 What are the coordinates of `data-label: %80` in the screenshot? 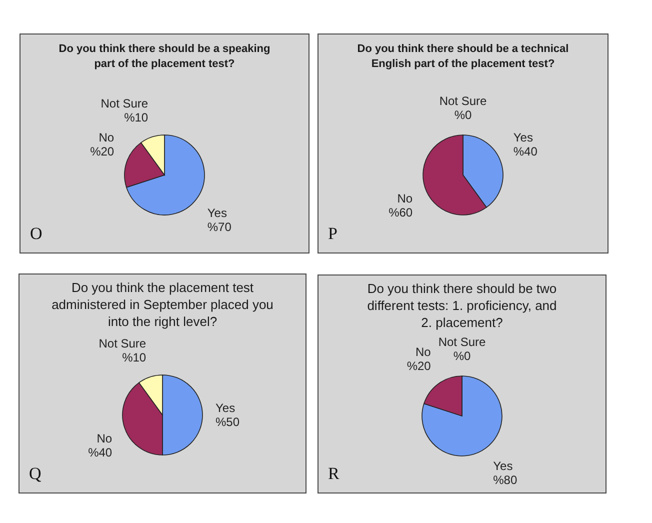 It's located at (505, 479).